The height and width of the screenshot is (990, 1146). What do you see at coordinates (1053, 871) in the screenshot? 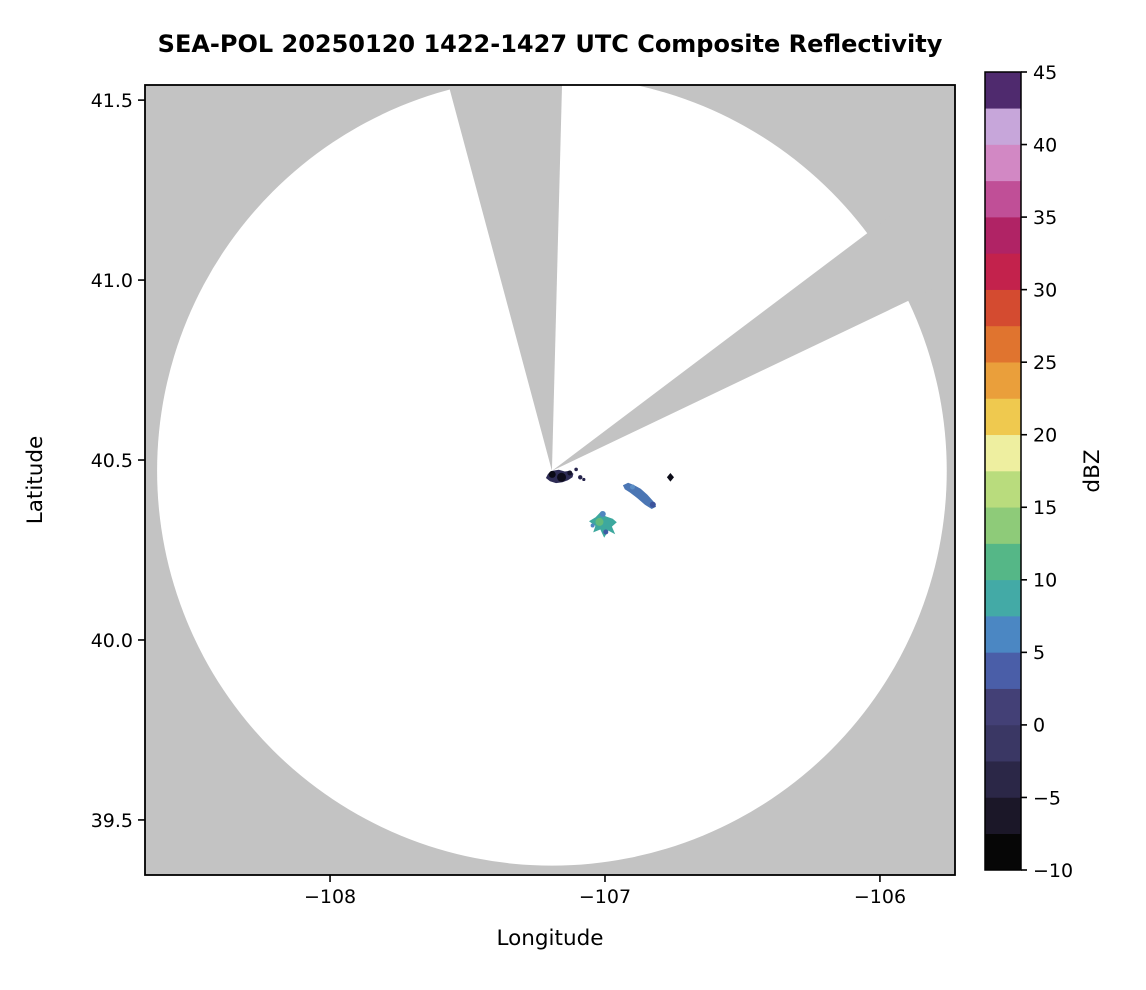
I see `colorbar-tick-label: −10` at bounding box center [1053, 871].